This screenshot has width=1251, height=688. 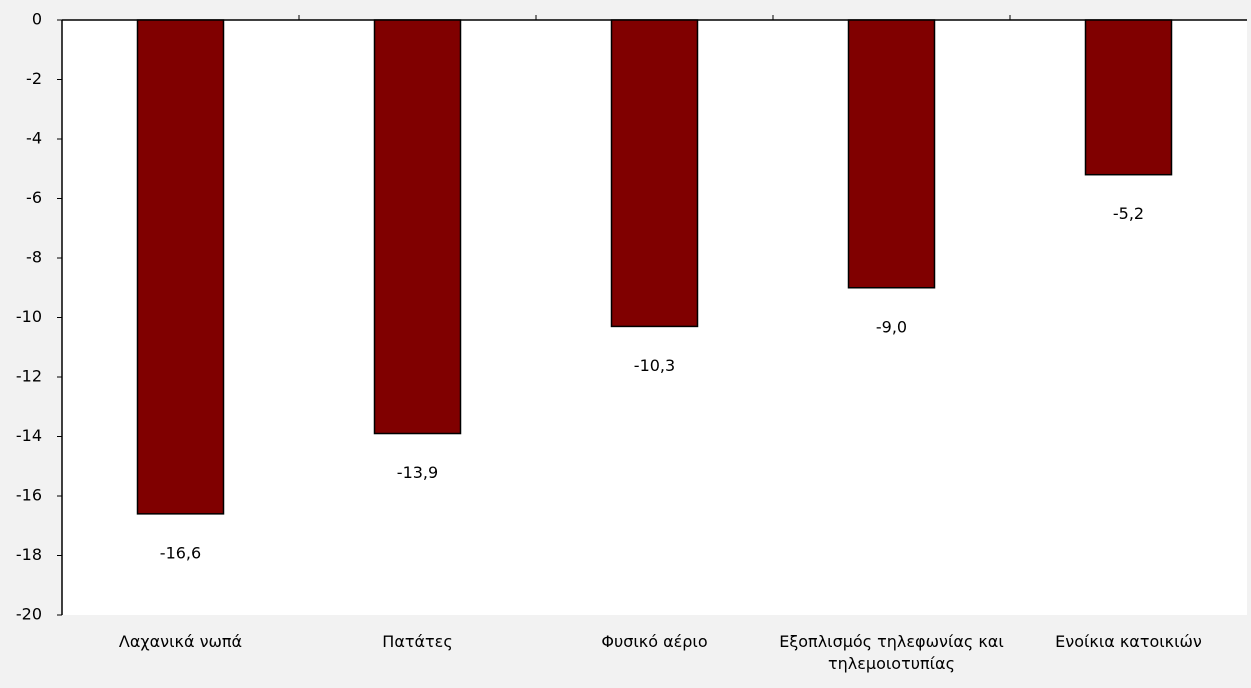 What do you see at coordinates (34, 257) in the screenshot?
I see `y-tick-label: -8` at bounding box center [34, 257].